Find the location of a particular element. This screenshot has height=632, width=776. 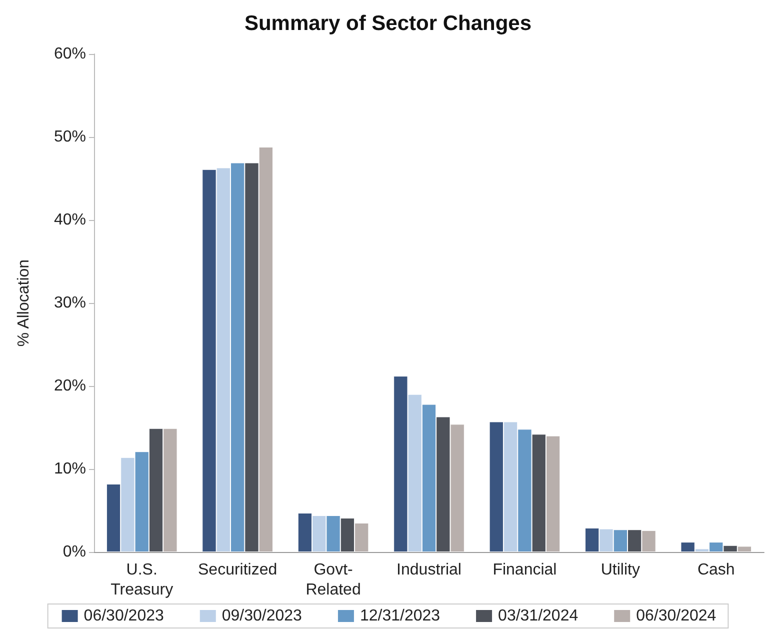

x-tick-label: Industrial is located at coordinates (429, 570).